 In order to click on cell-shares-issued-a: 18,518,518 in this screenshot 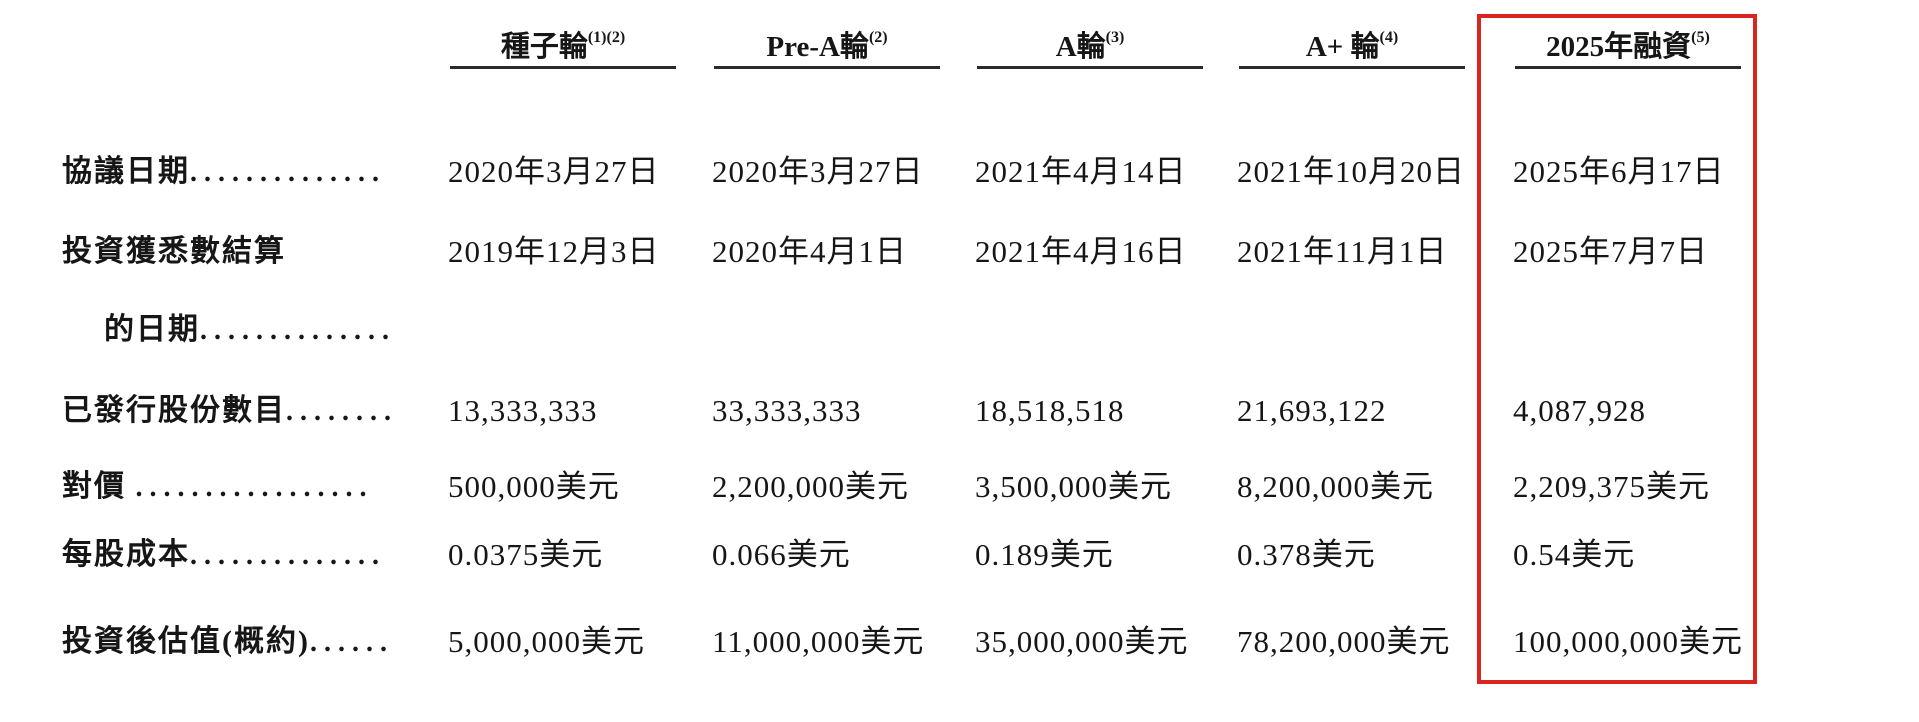, I will do `click(1050, 410)`.